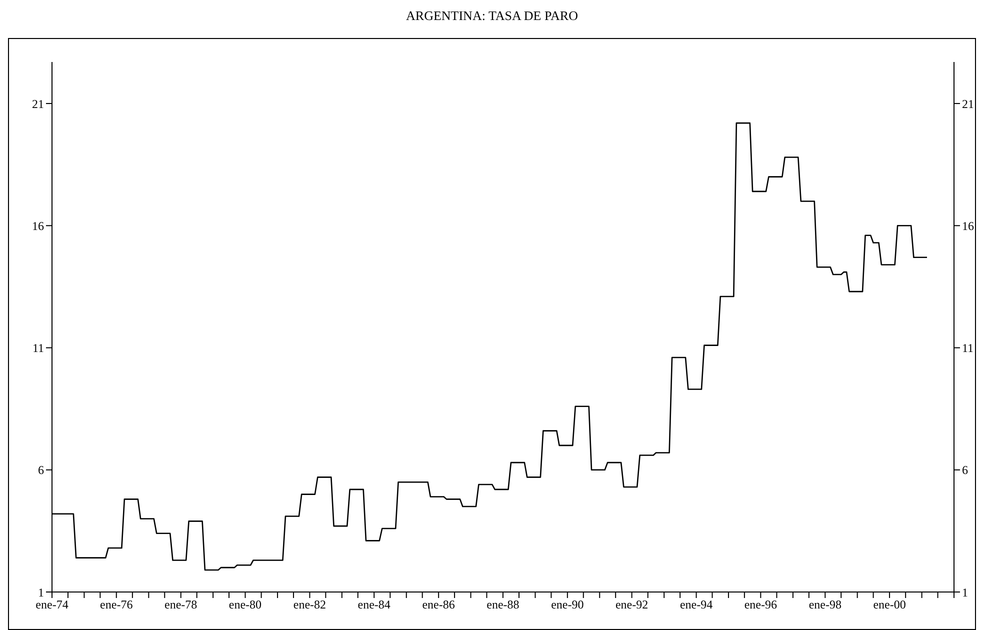 This screenshot has height=630, width=984. What do you see at coordinates (38, 348) in the screenshot?
I see `y-tick-label: 11` at bounding box center [38, 348].